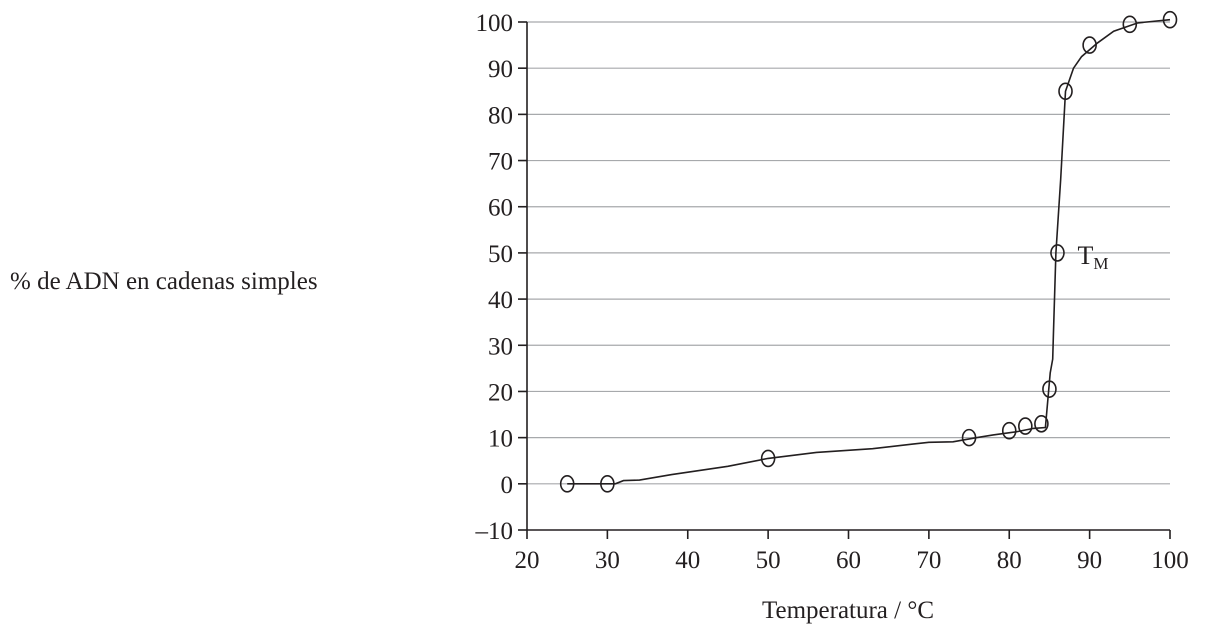 Image resolution: width=1206 pixels, height=635 pixels. What do you see at coordinates (500, 392) in the screenshot?
I see `y-tick-label: 20` at bounding box center [500, 392].